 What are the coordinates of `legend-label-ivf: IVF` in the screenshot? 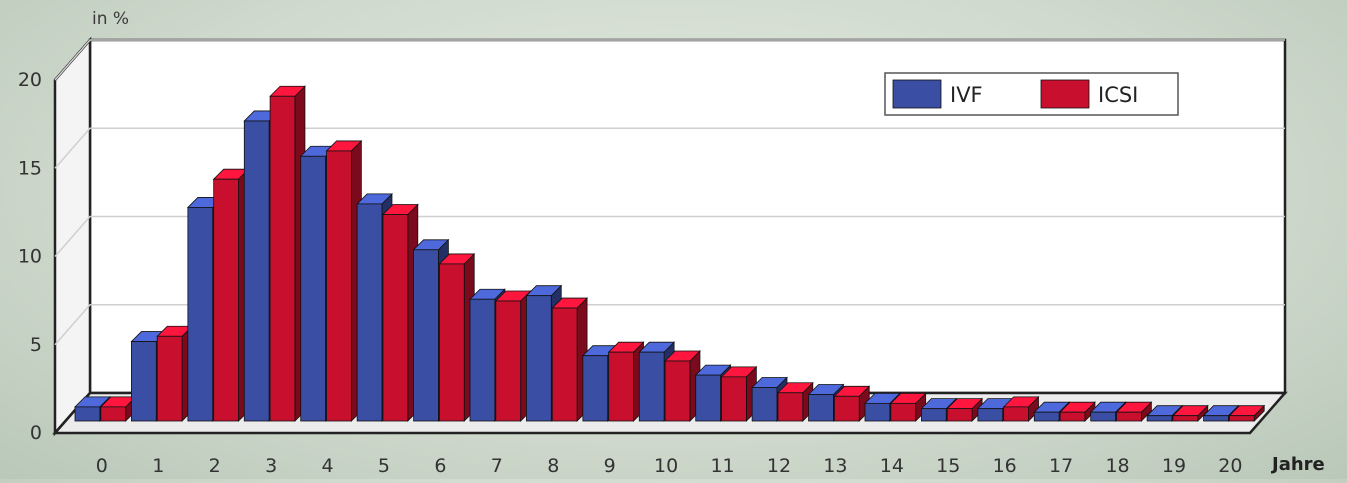 It's located at (966, 95).